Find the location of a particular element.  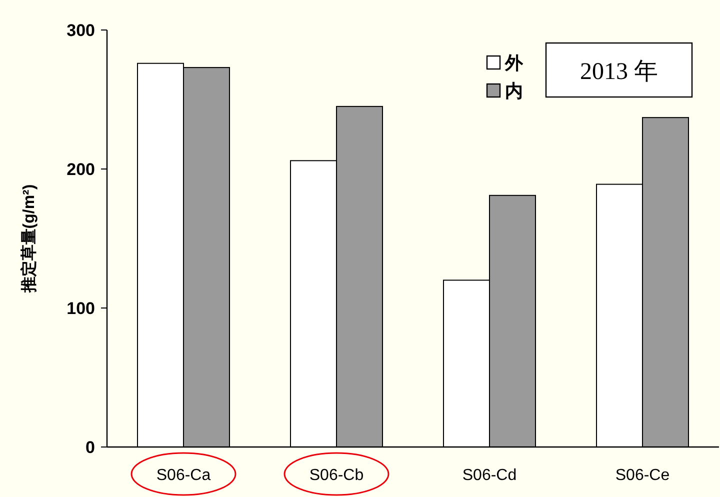

legend-label: 内 is located at coordinates (514, 91).